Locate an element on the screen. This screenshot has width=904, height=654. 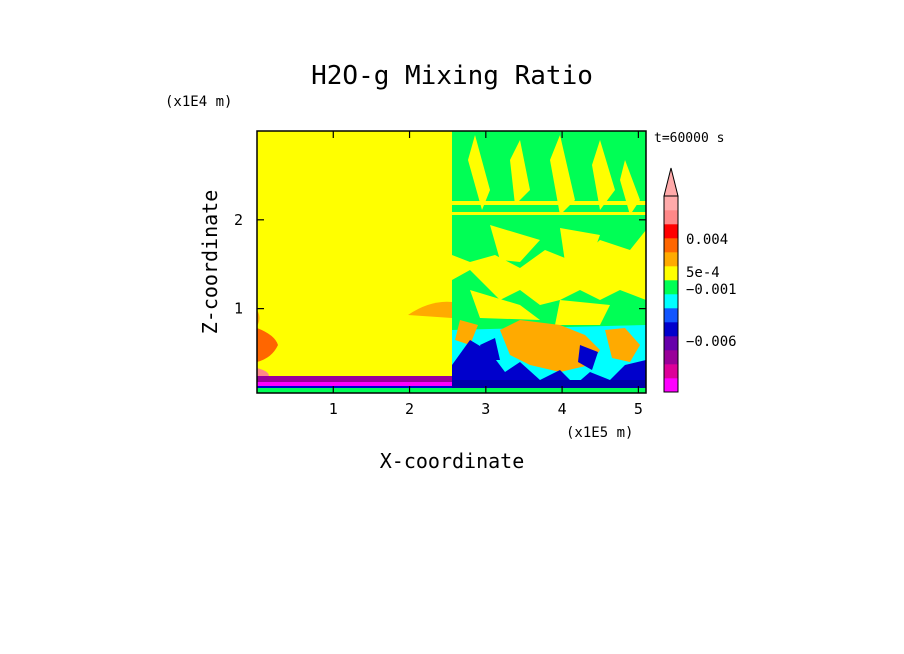
y-tick-label: 1 is located at coordinates (238, 309).